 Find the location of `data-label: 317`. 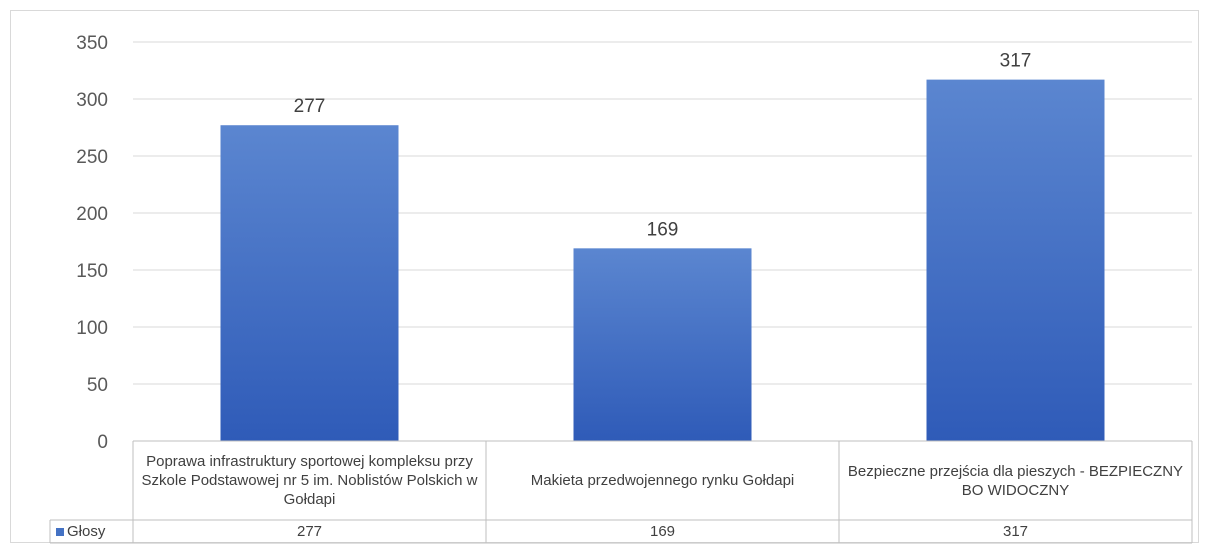

data-label: 317 is located at coordinates (1016, 61).